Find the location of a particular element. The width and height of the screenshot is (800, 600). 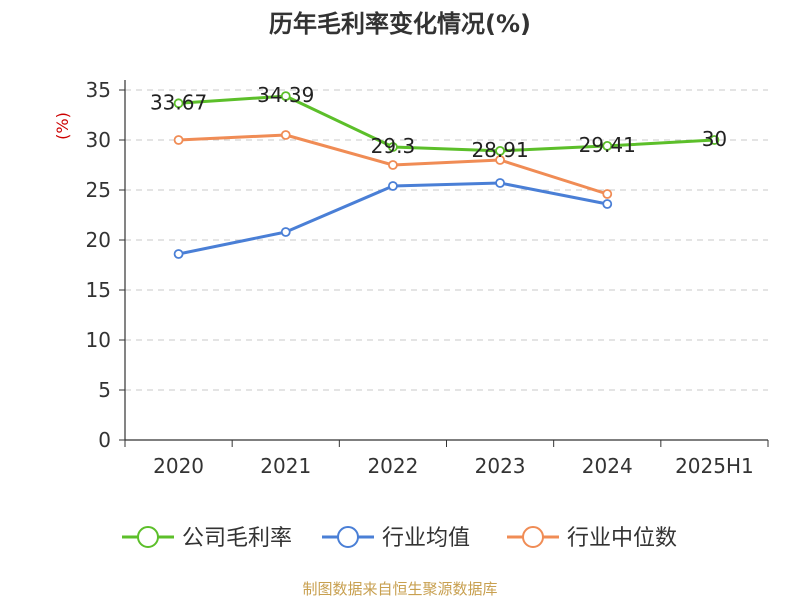

data-label: 33.67 is located at coordinates (178, 102).